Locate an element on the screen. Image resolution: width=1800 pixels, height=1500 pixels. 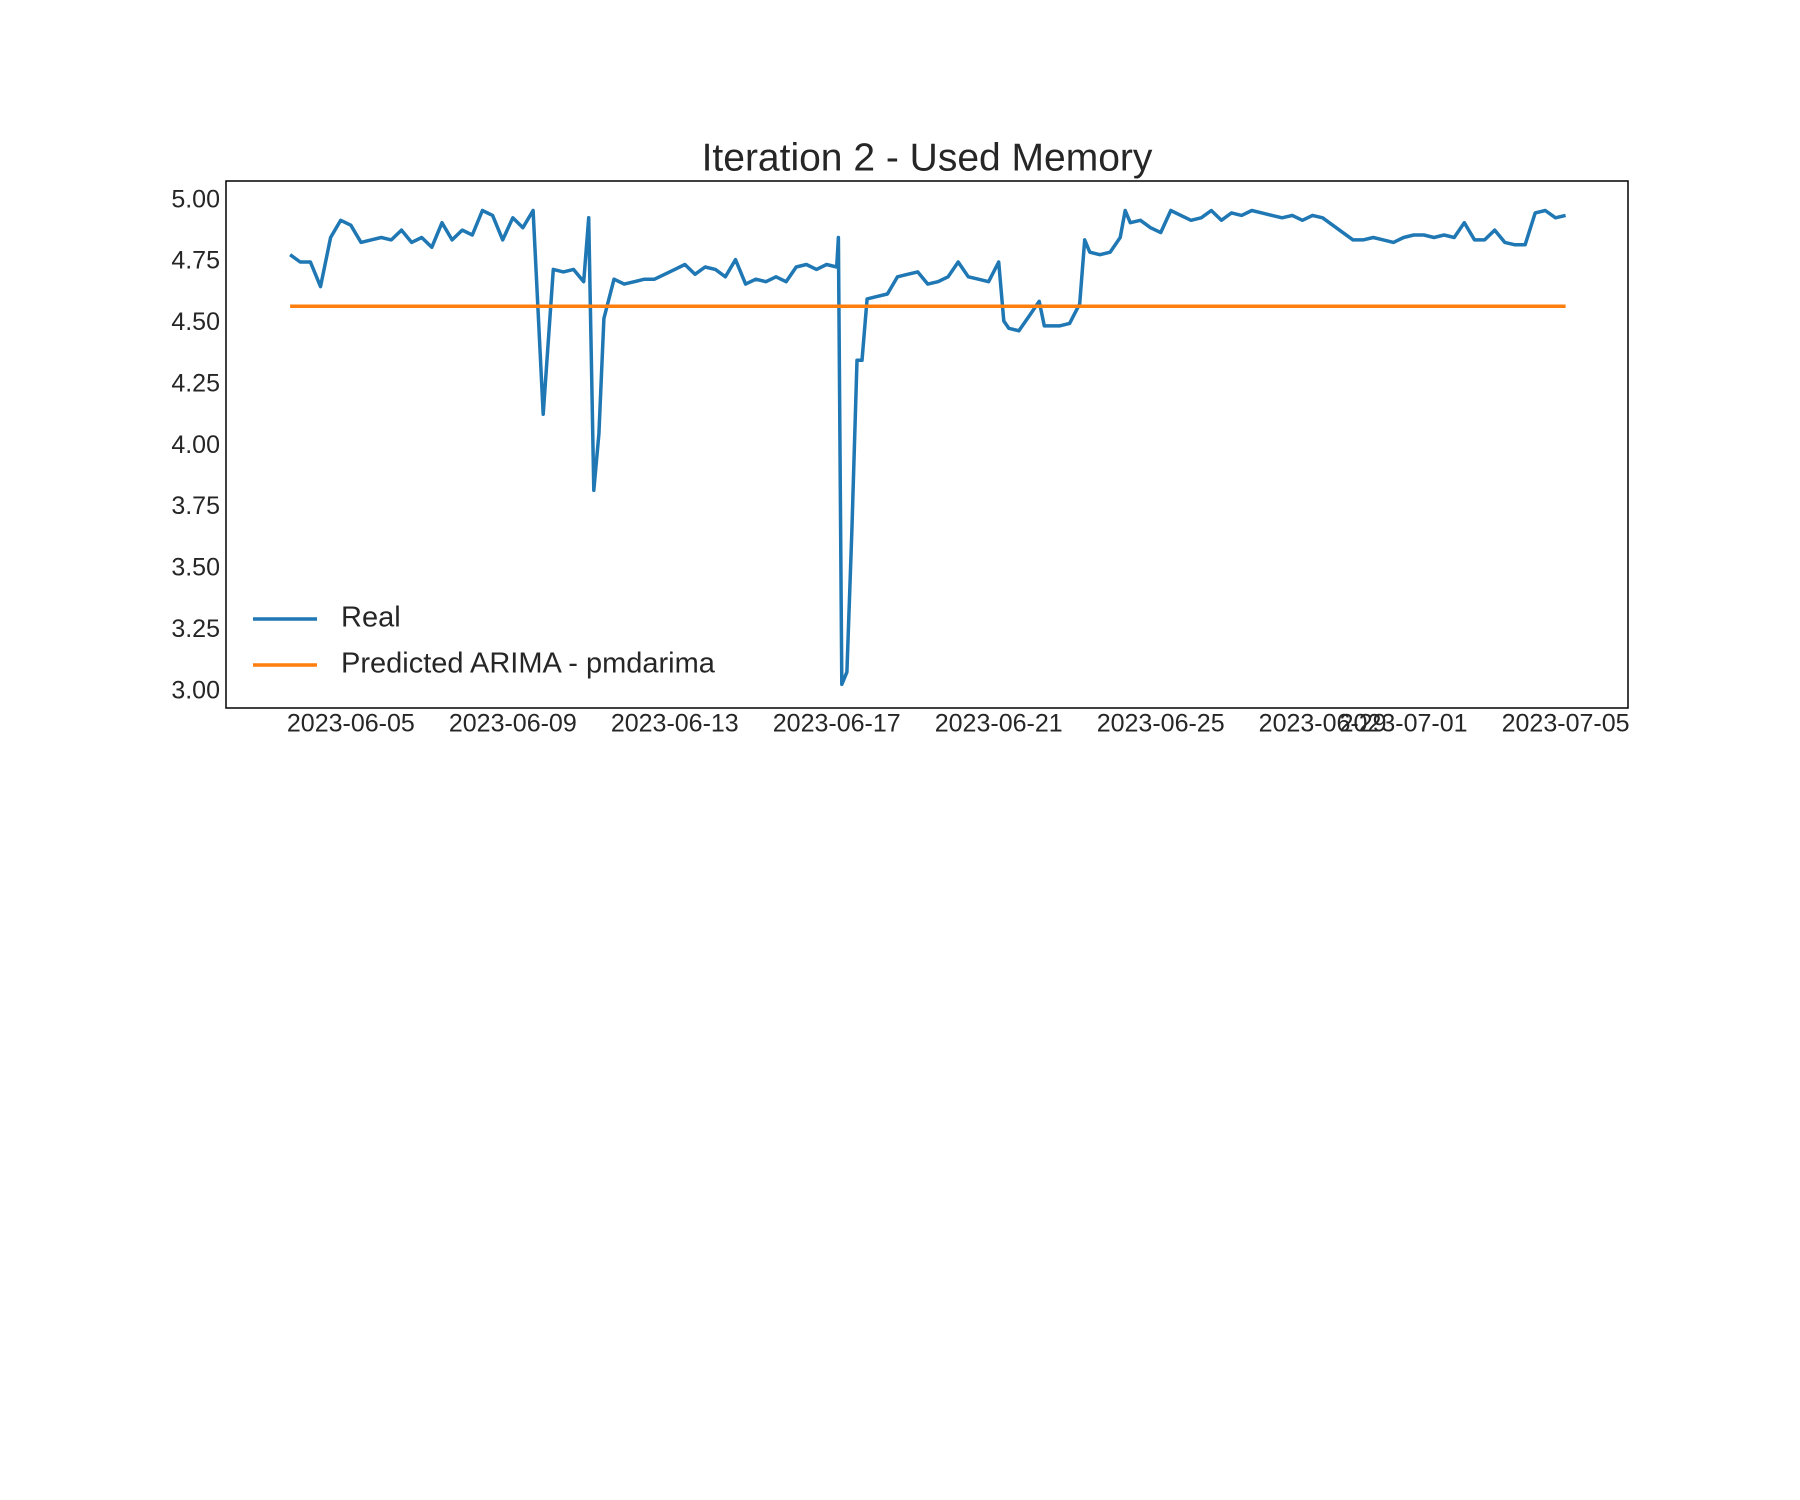
y-tick-label: 3.75 is located at coordinates (195, 506).